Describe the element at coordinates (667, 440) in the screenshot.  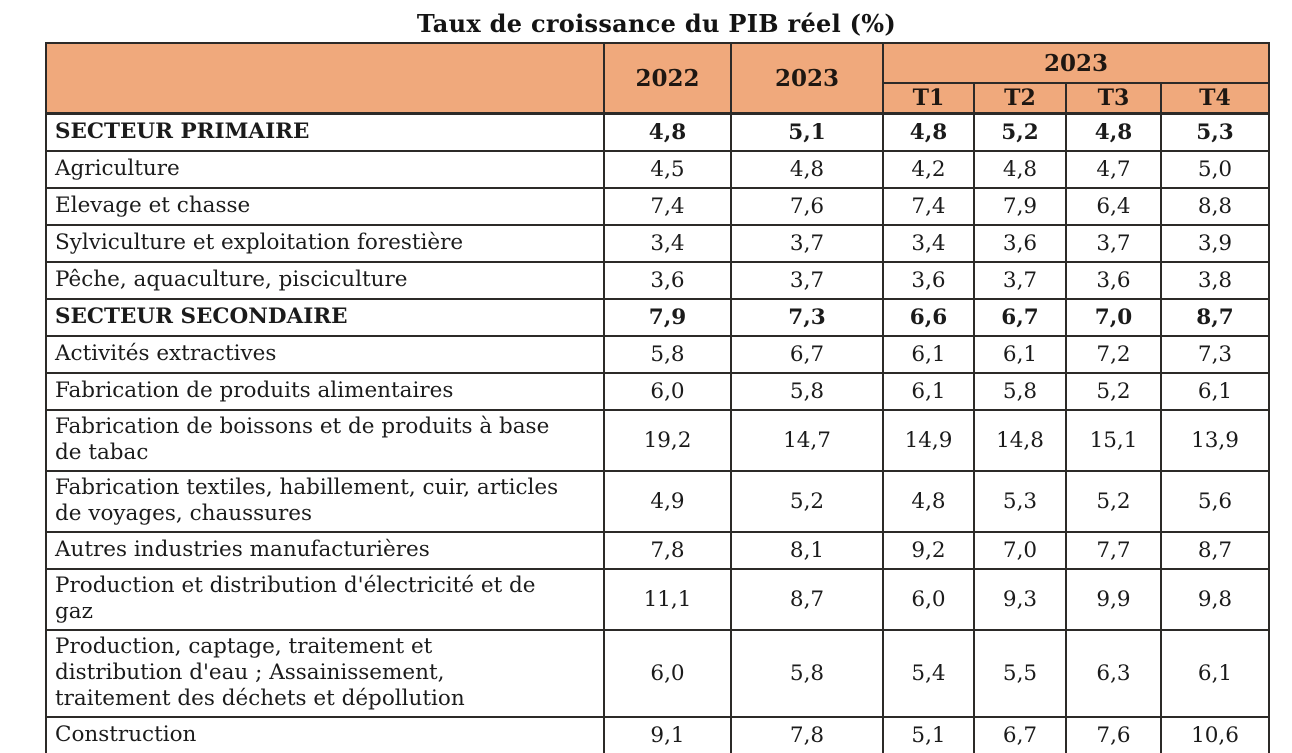
I see `value-cell: 19,2` at that location.